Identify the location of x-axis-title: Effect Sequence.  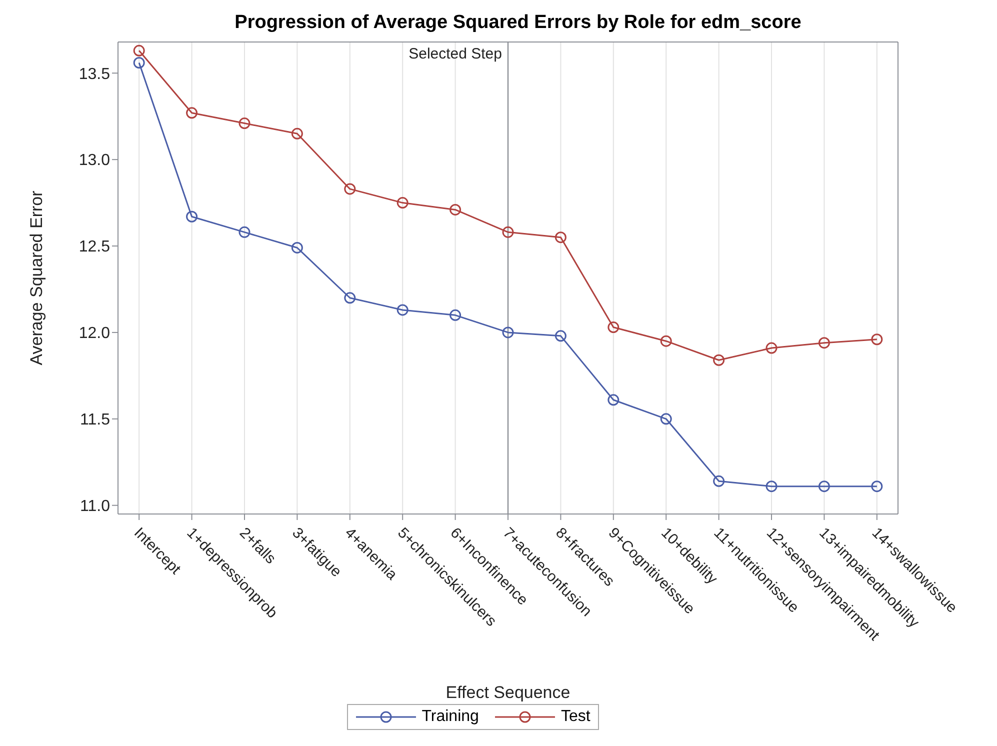
(508, 692).